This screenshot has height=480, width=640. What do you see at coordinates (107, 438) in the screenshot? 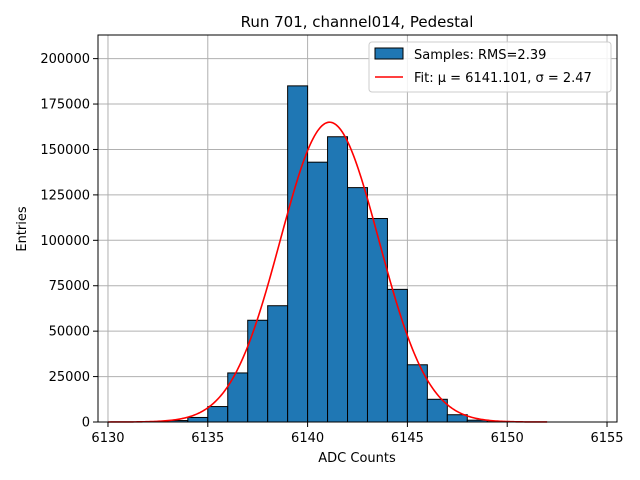
I see `x-tick-label: 6130` at bounding box center [107, 438].